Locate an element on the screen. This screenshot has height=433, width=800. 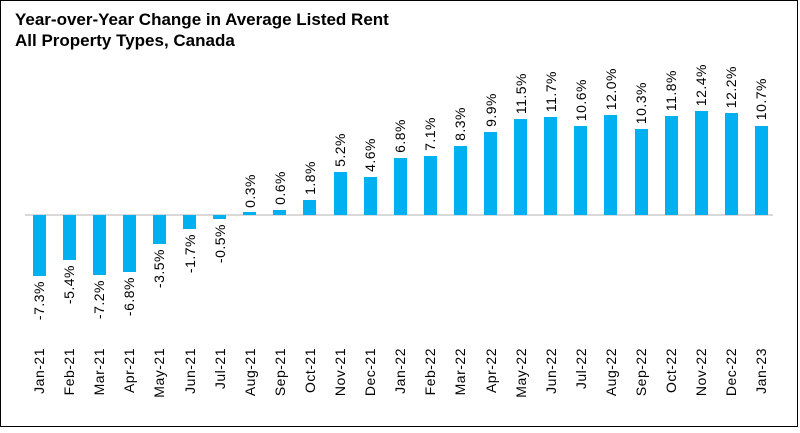
x-axis-label: Apr-21 is located at coordinates (129, 371).